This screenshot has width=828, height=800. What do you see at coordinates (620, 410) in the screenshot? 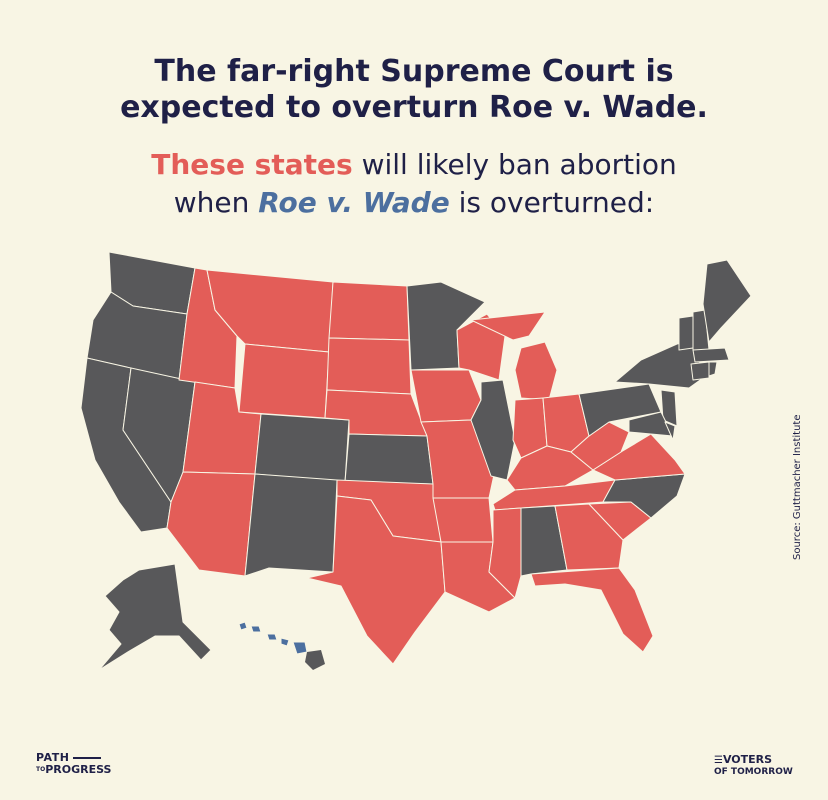
I see `state-pa` at bounding box center [620, 410].